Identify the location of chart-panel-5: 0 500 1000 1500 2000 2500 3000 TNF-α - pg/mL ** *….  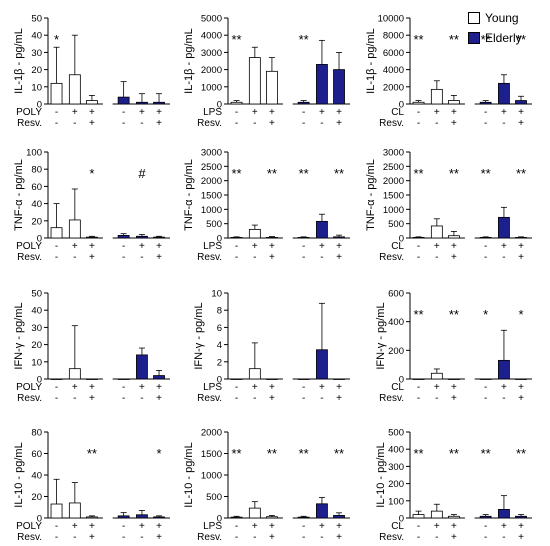
(266, 205).